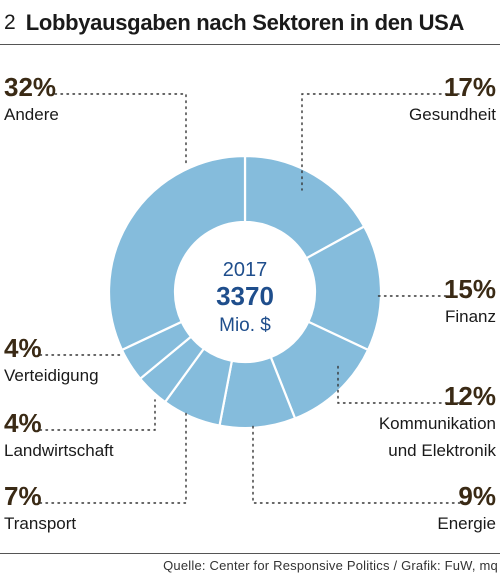 This screenshot has height=576, width=500. What do you see at coordinates (466, 523) in the screenshot?
I see `category-label-energie: Energie` at bounding box center [466, 523].